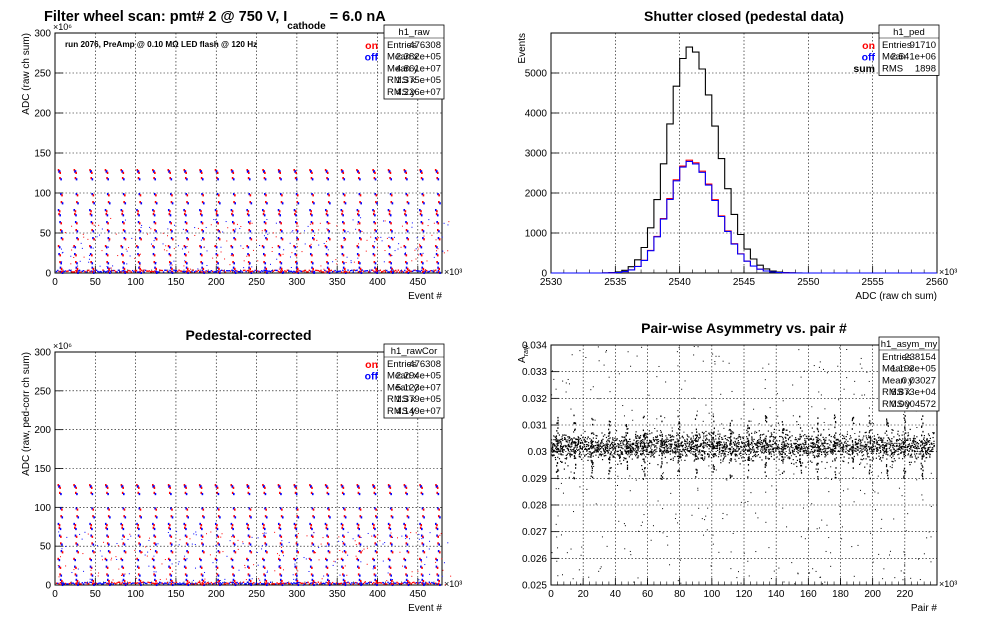  Describe the element at coordinates (248, 335) in the screenshot. I see `chart-title: Pedestal-corrected` at that location.